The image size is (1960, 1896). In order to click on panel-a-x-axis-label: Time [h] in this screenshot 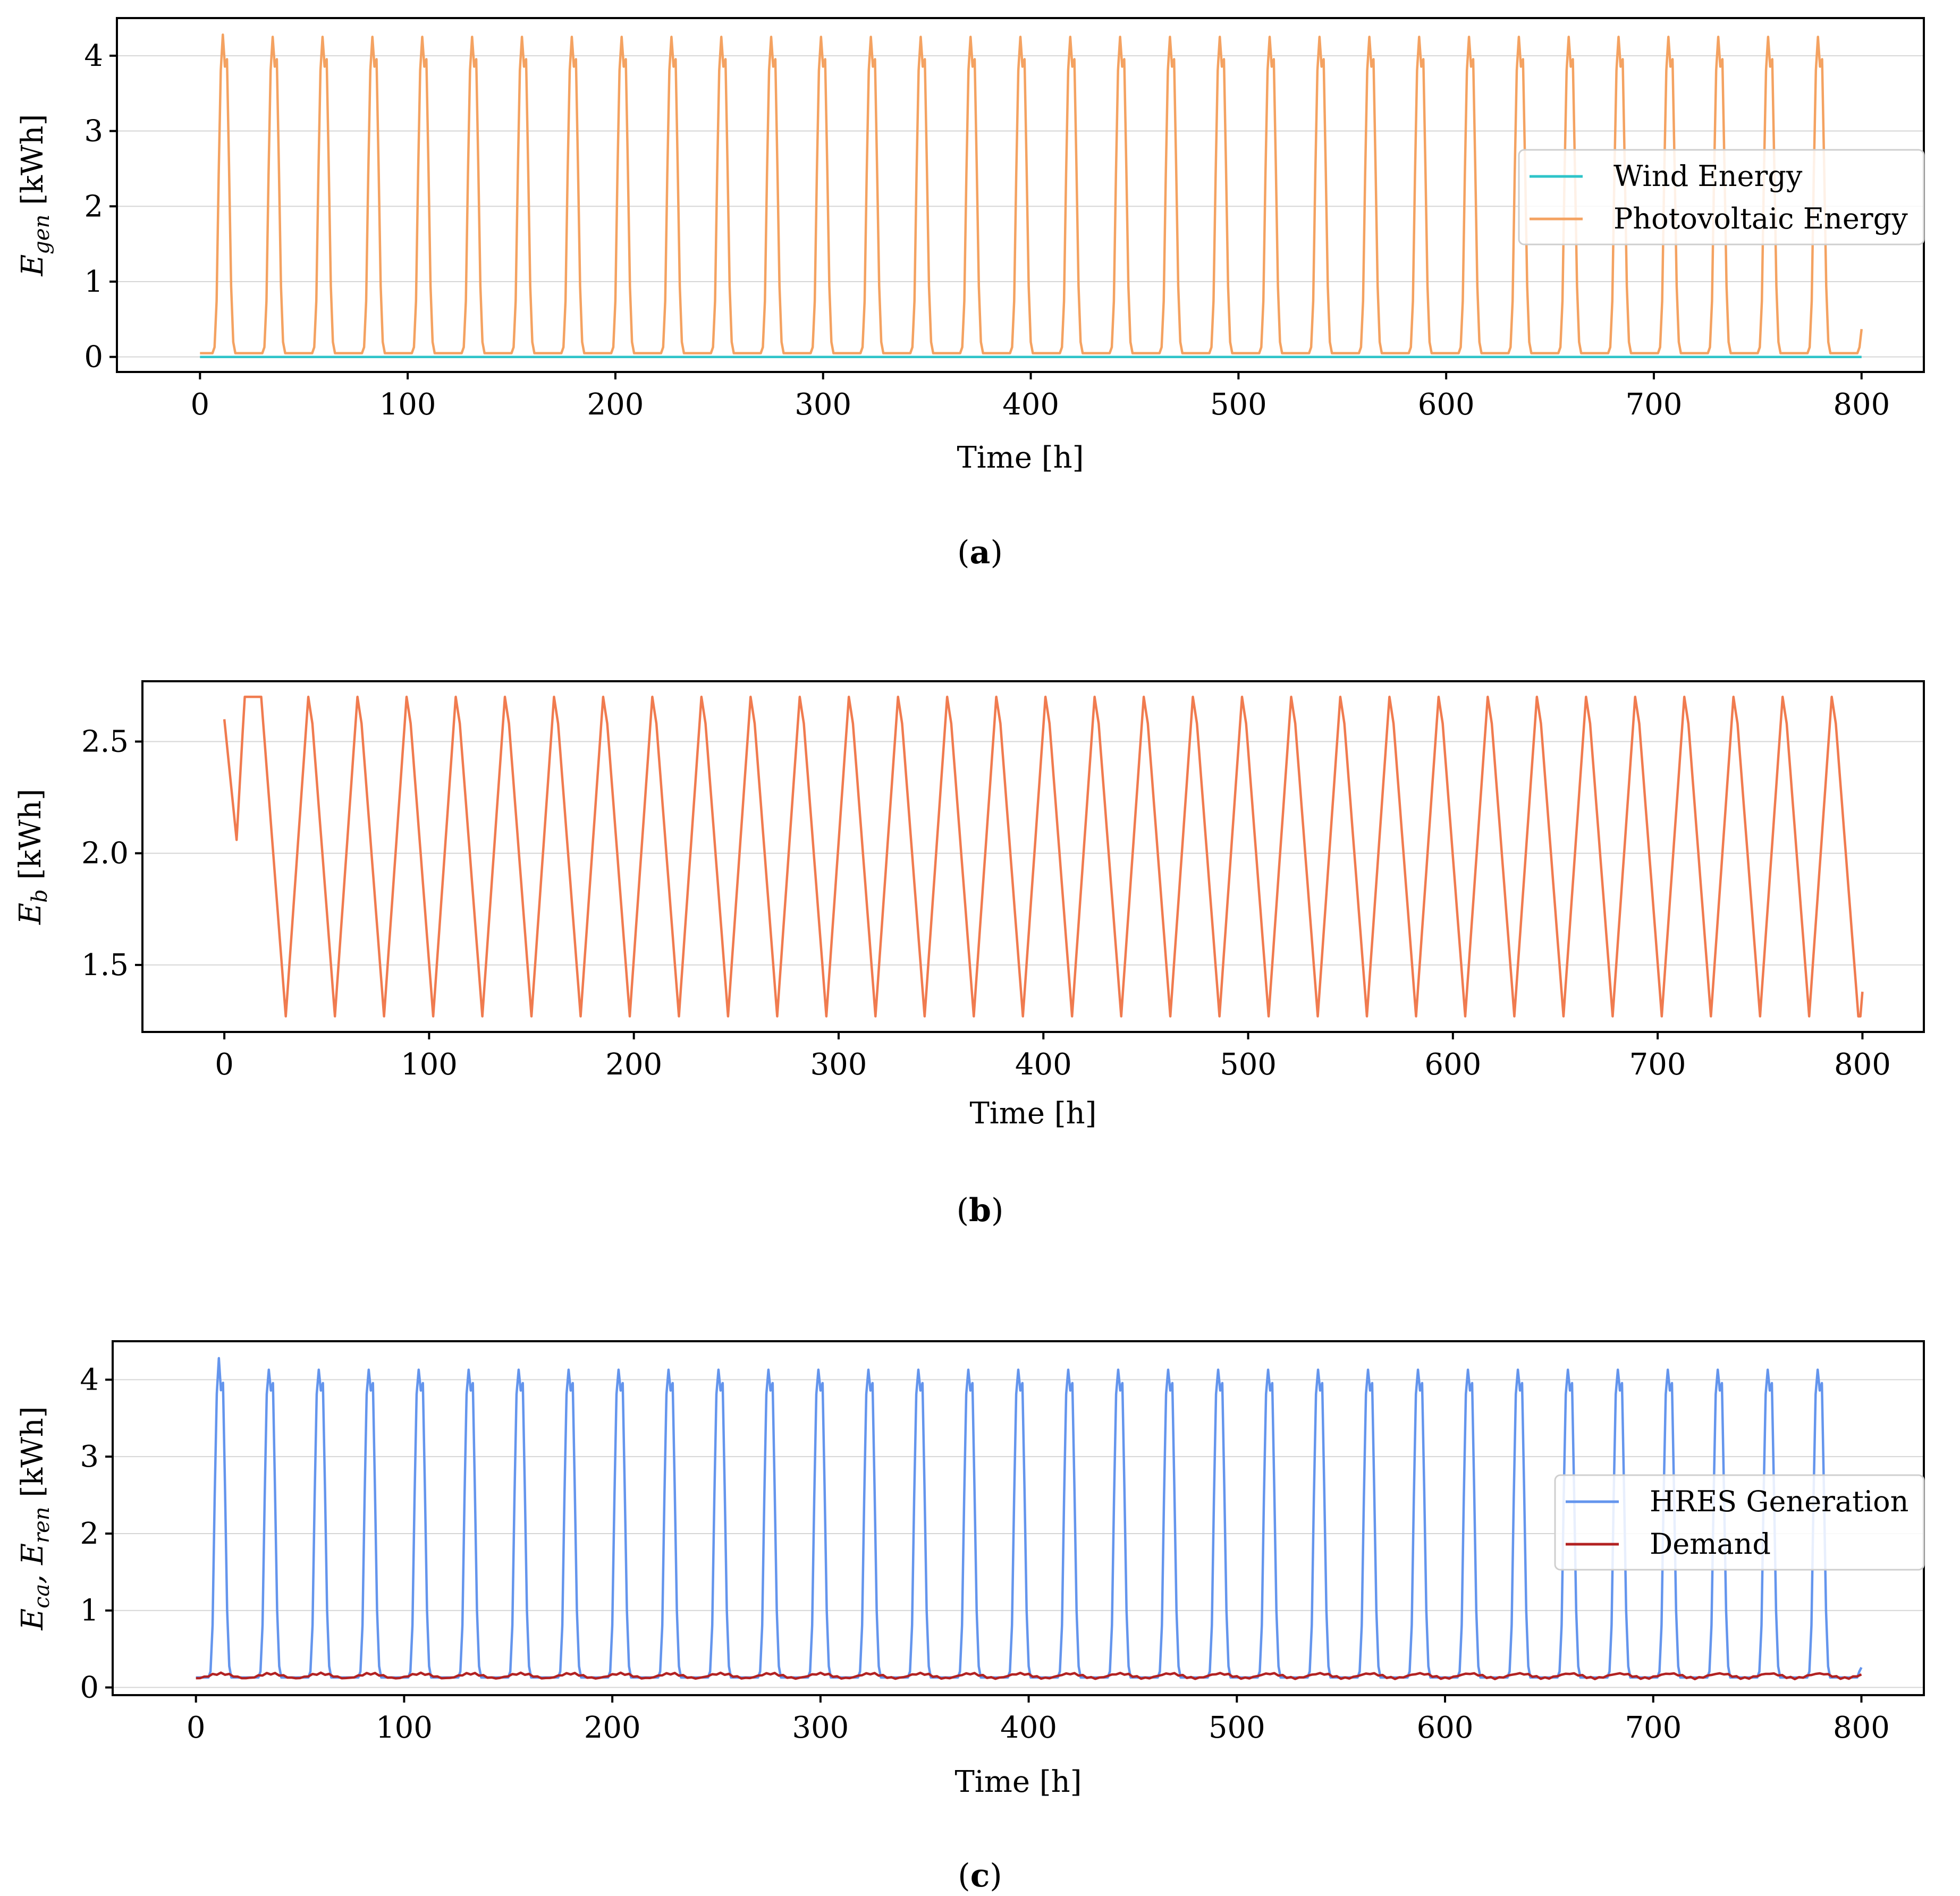, I will do `click(1020, 458)`.